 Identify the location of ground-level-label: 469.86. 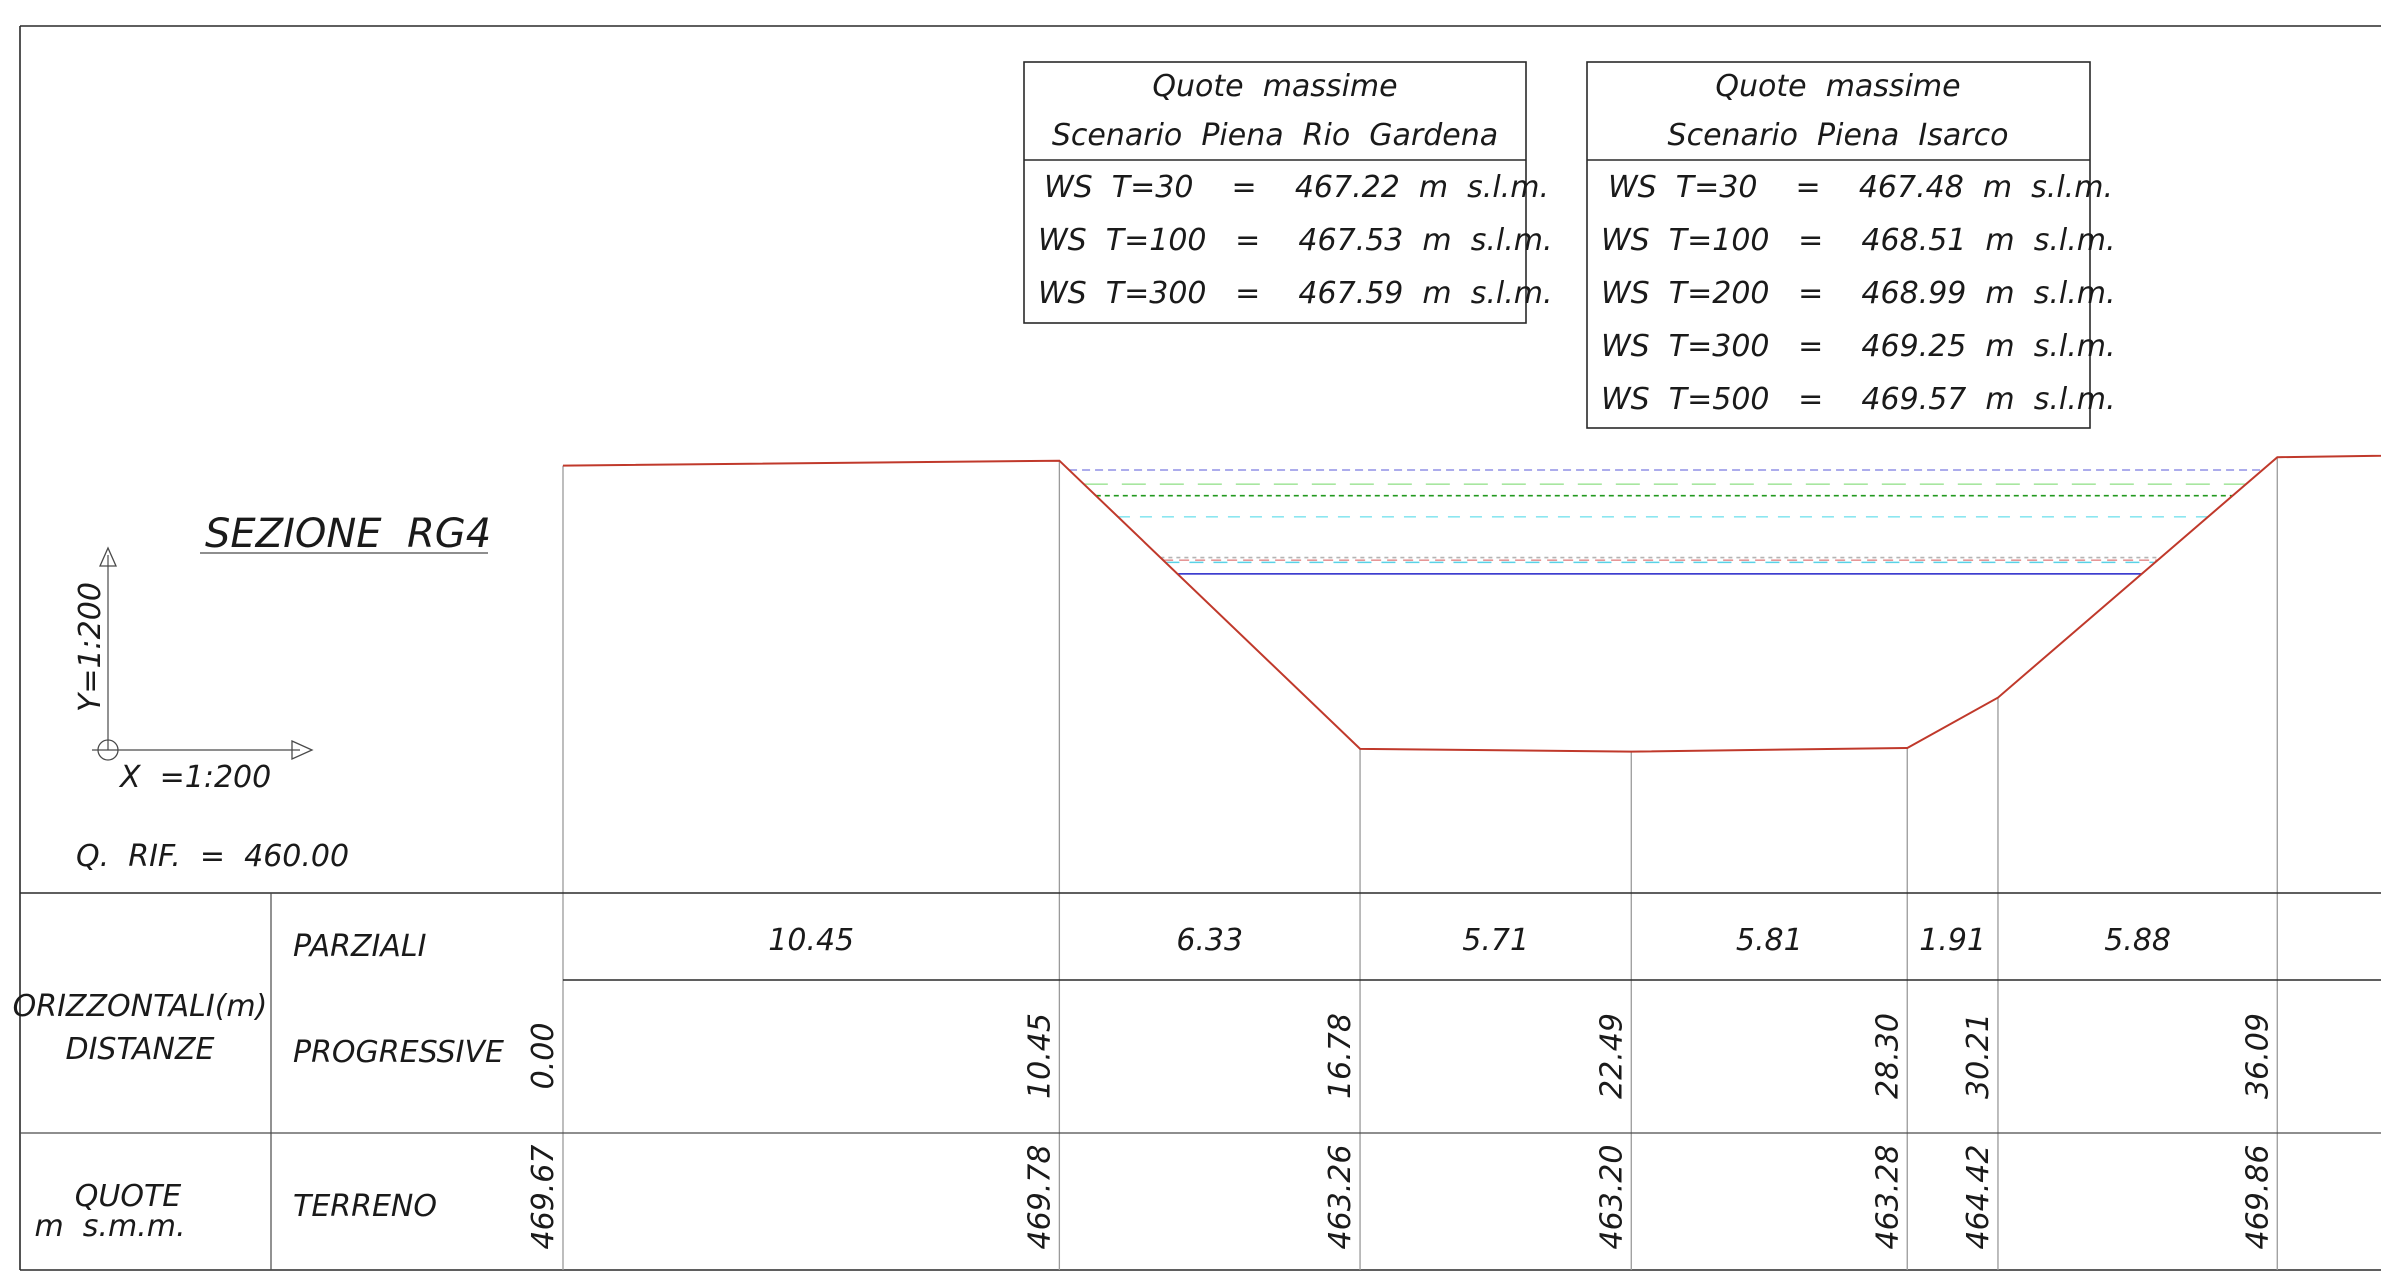
(2257, 1197).